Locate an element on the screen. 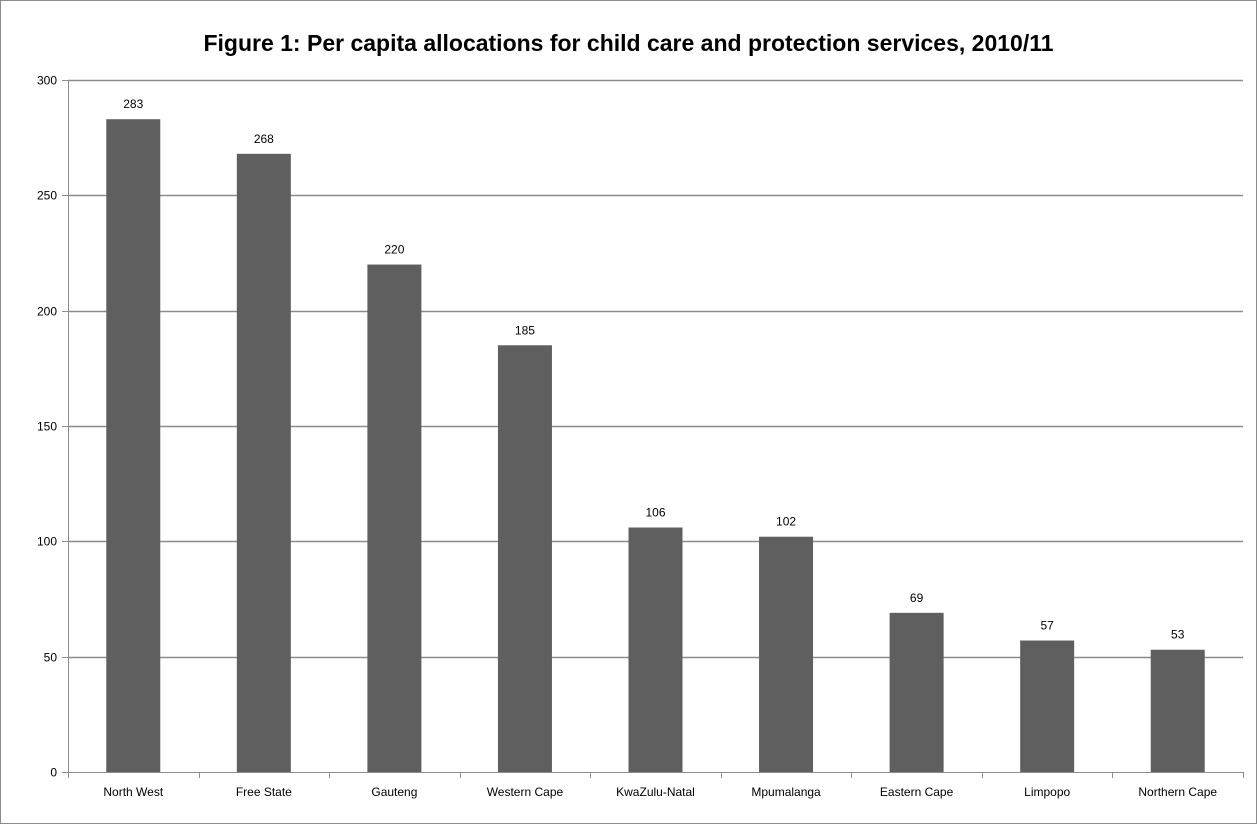 Image resolution: width=1257 pixels, height=824 pixels. x-tick-label: Gauteng is located at coordinates (394, 792).